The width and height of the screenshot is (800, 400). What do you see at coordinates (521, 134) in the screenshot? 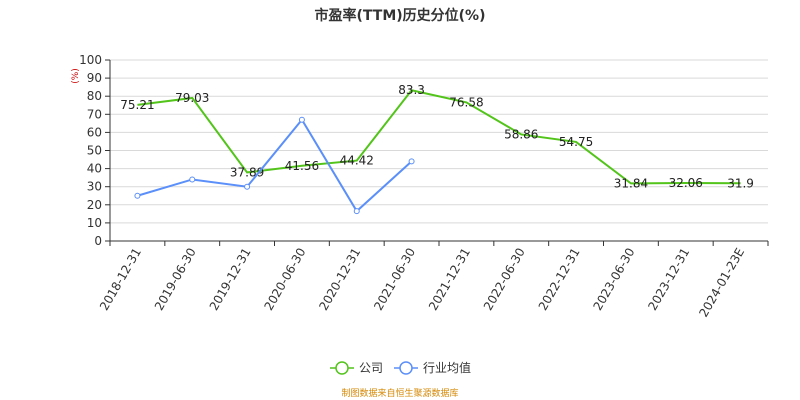
I see `data-label: 58.86` at bounding box center [521, 134].